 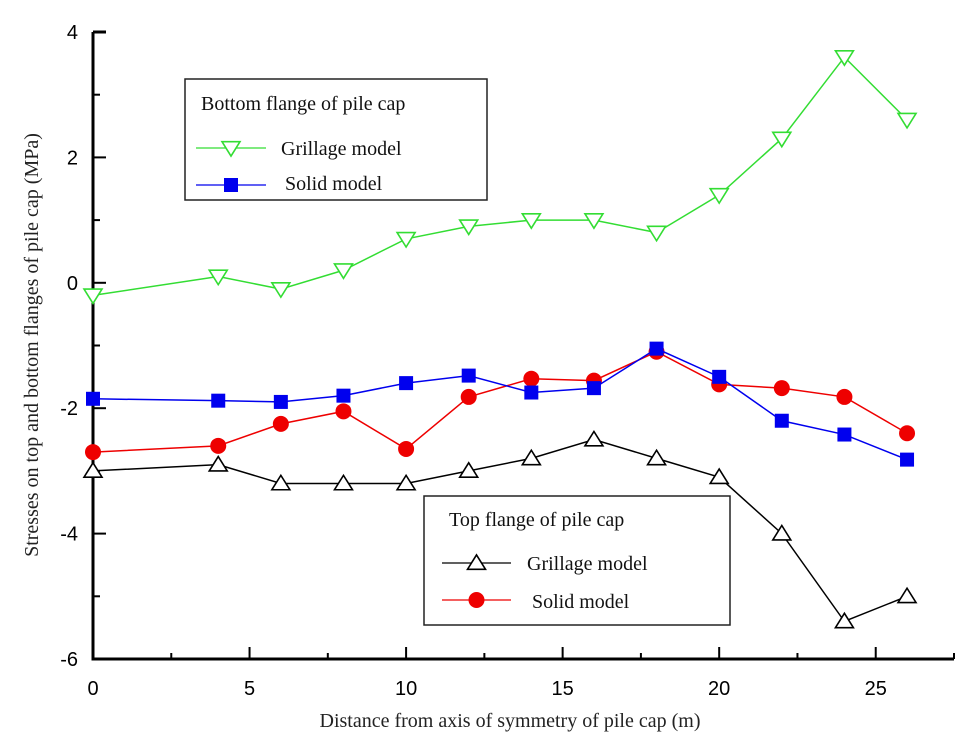 I want to click on legend-top-title: Top flange of pile cap, so click(x=536, y=520).